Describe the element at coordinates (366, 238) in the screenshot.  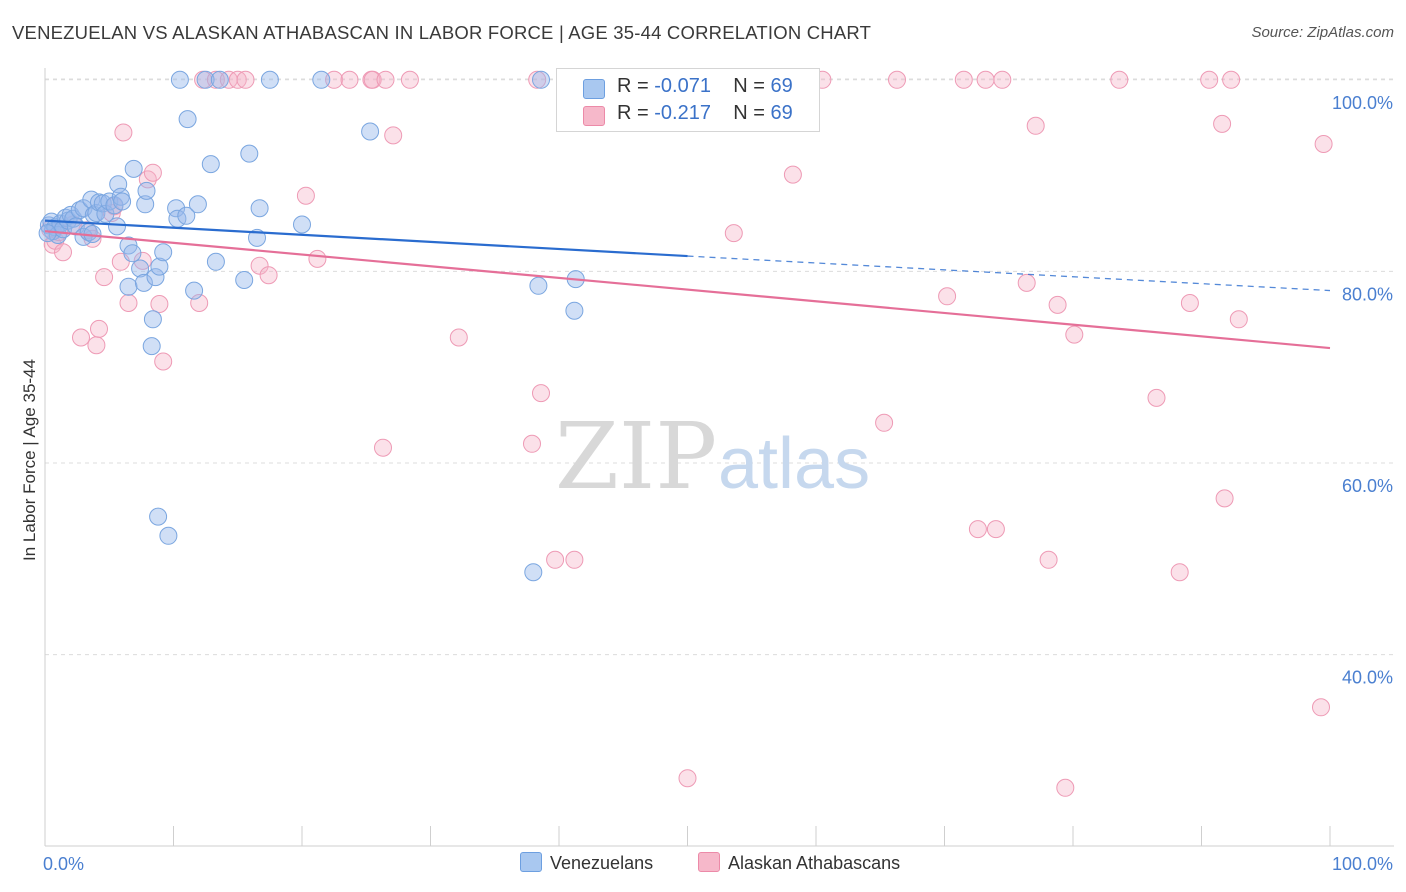
I see `venezuelan-trend-line` at that location.